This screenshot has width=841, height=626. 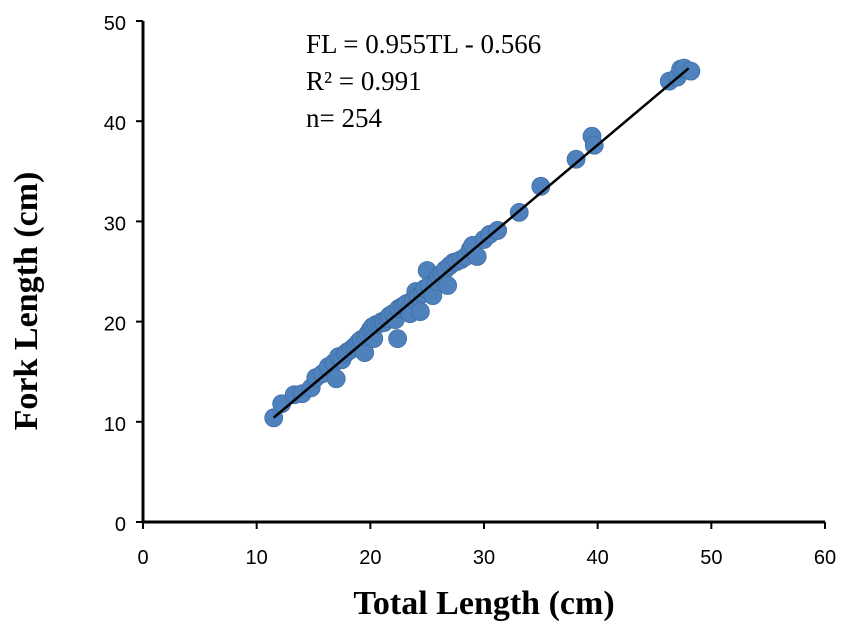 I want to click on x-tick-label: 20, so click(x=370, y=558).